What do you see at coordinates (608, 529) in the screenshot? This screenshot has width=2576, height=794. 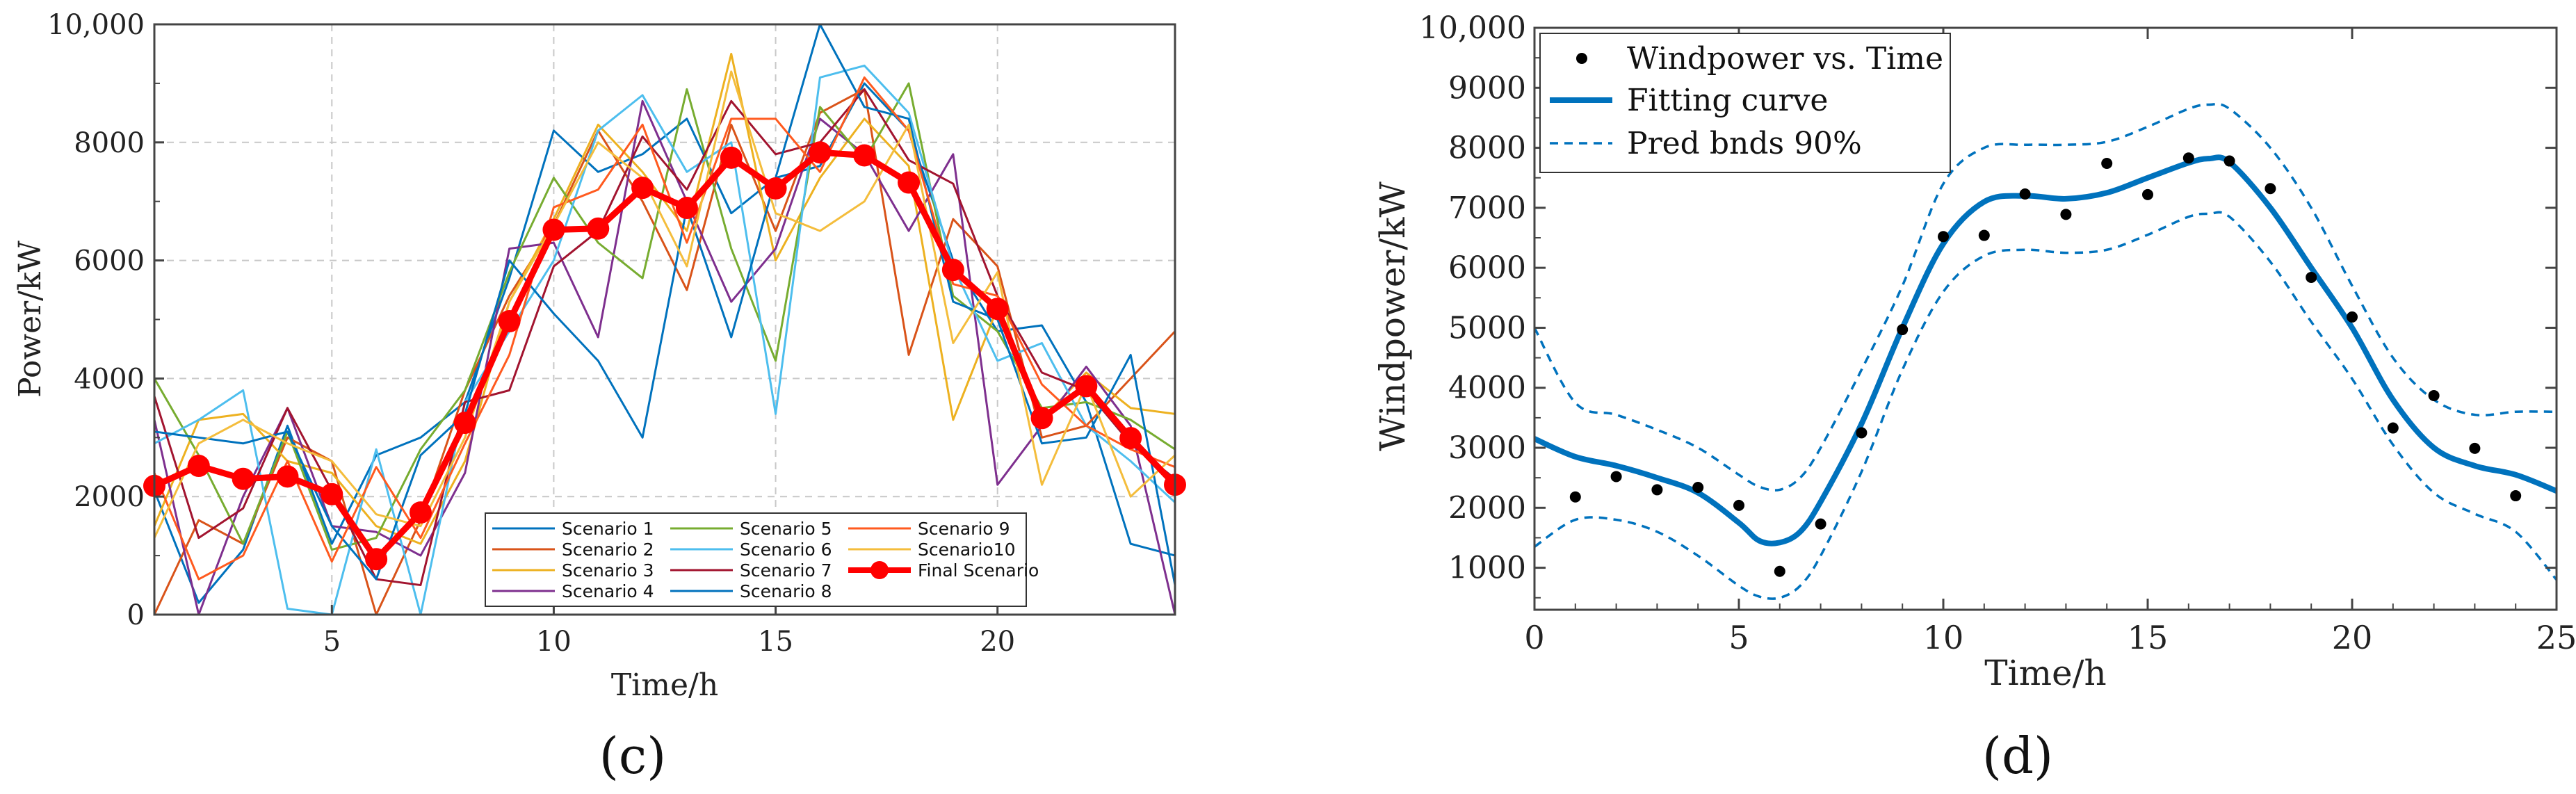 I see `chart-c-legend-label: Scenario 1` at bounding box center [608, 529].